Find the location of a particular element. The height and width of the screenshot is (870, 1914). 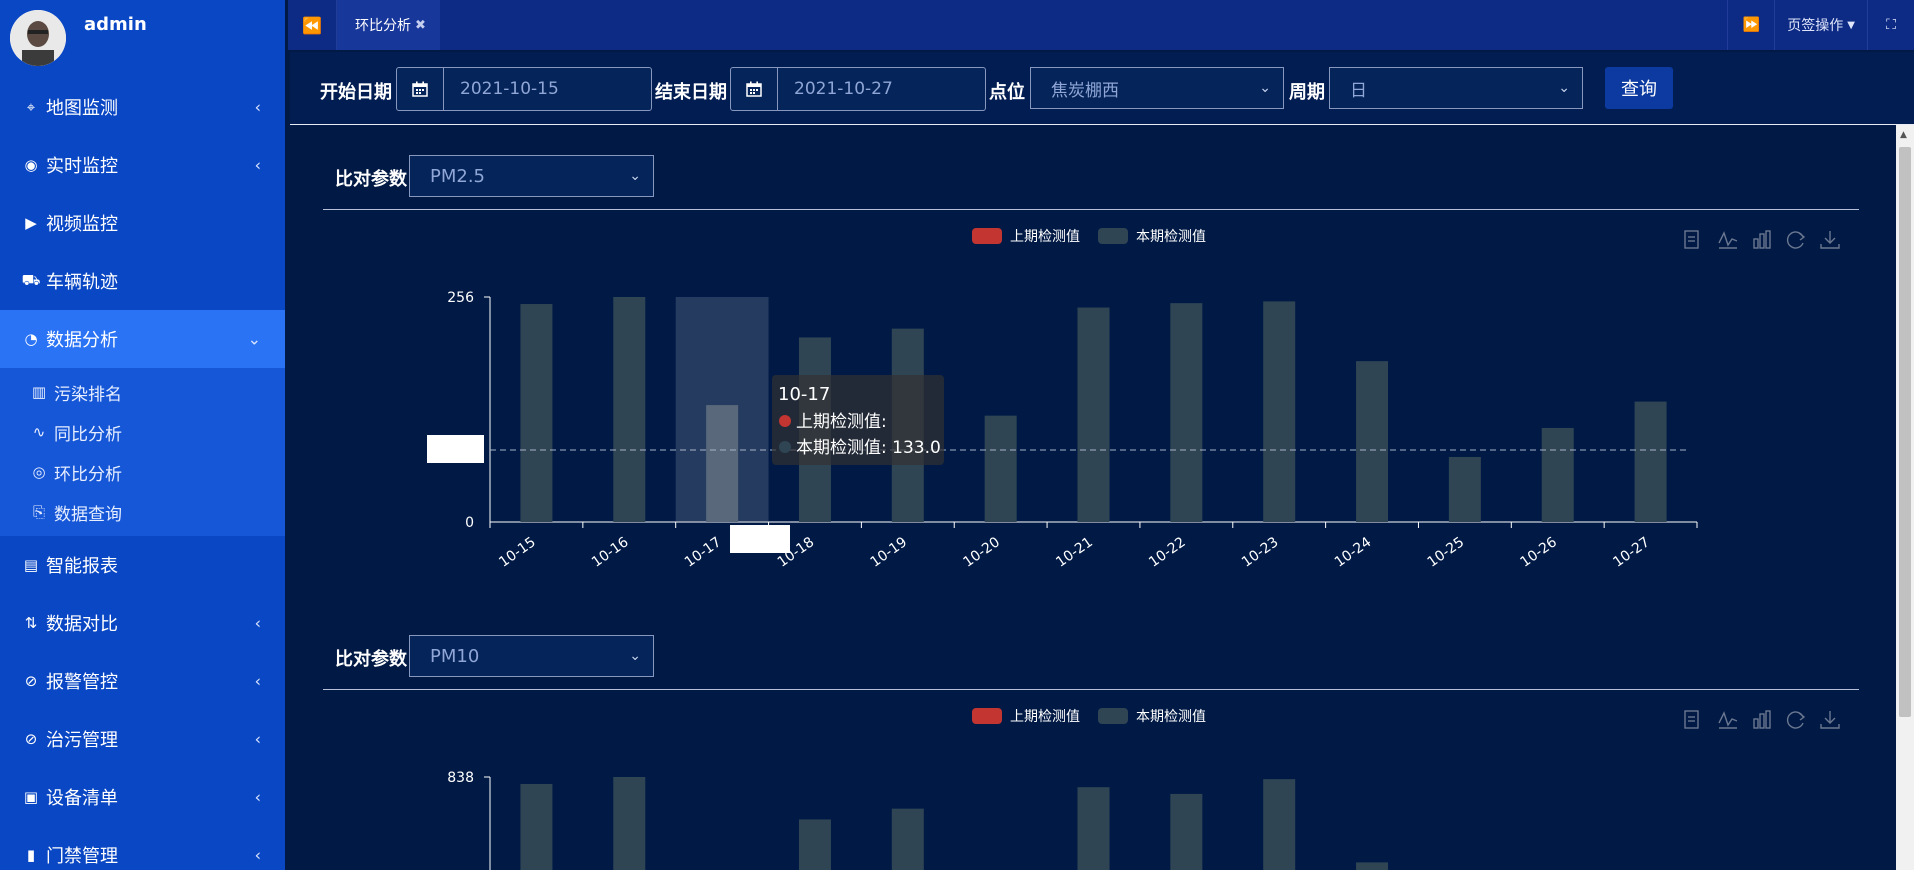

x-tick-label: 10-23 is located at coordinates (1260, 552).